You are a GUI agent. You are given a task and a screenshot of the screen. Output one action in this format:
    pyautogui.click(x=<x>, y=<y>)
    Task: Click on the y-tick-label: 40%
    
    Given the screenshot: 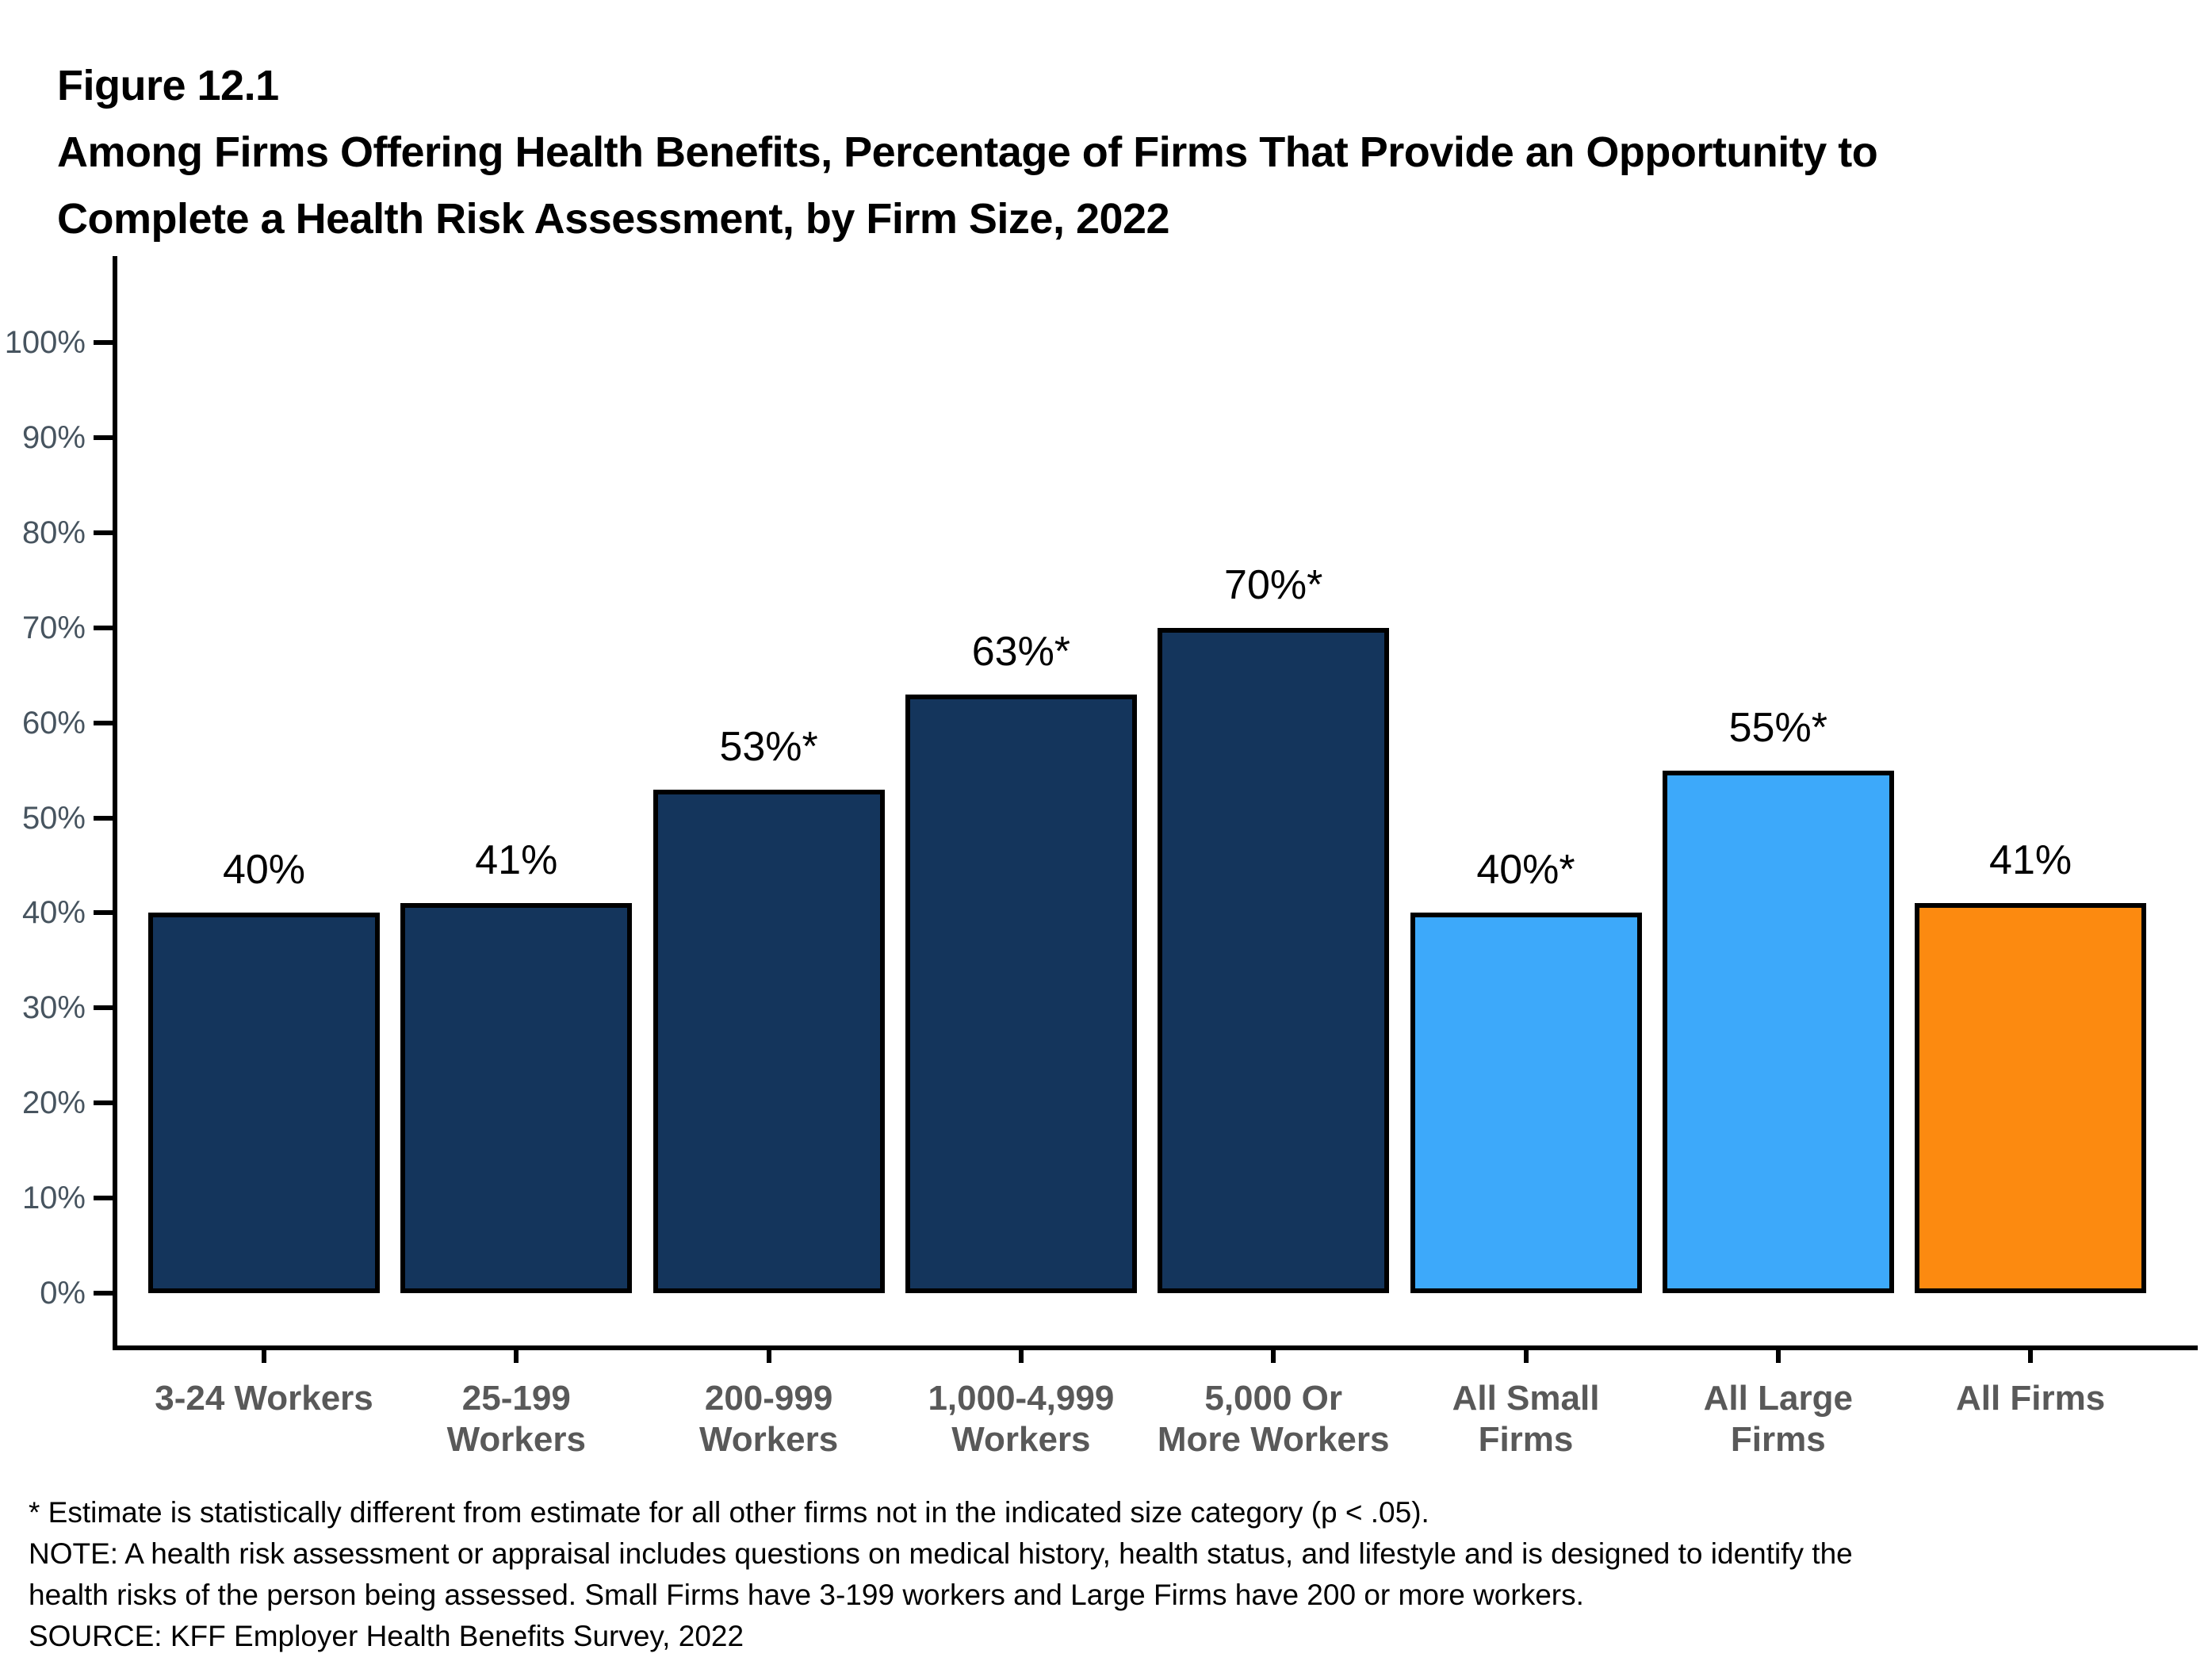 What is the action you would take?
    pyautogui.click(x=54, y=913)
    